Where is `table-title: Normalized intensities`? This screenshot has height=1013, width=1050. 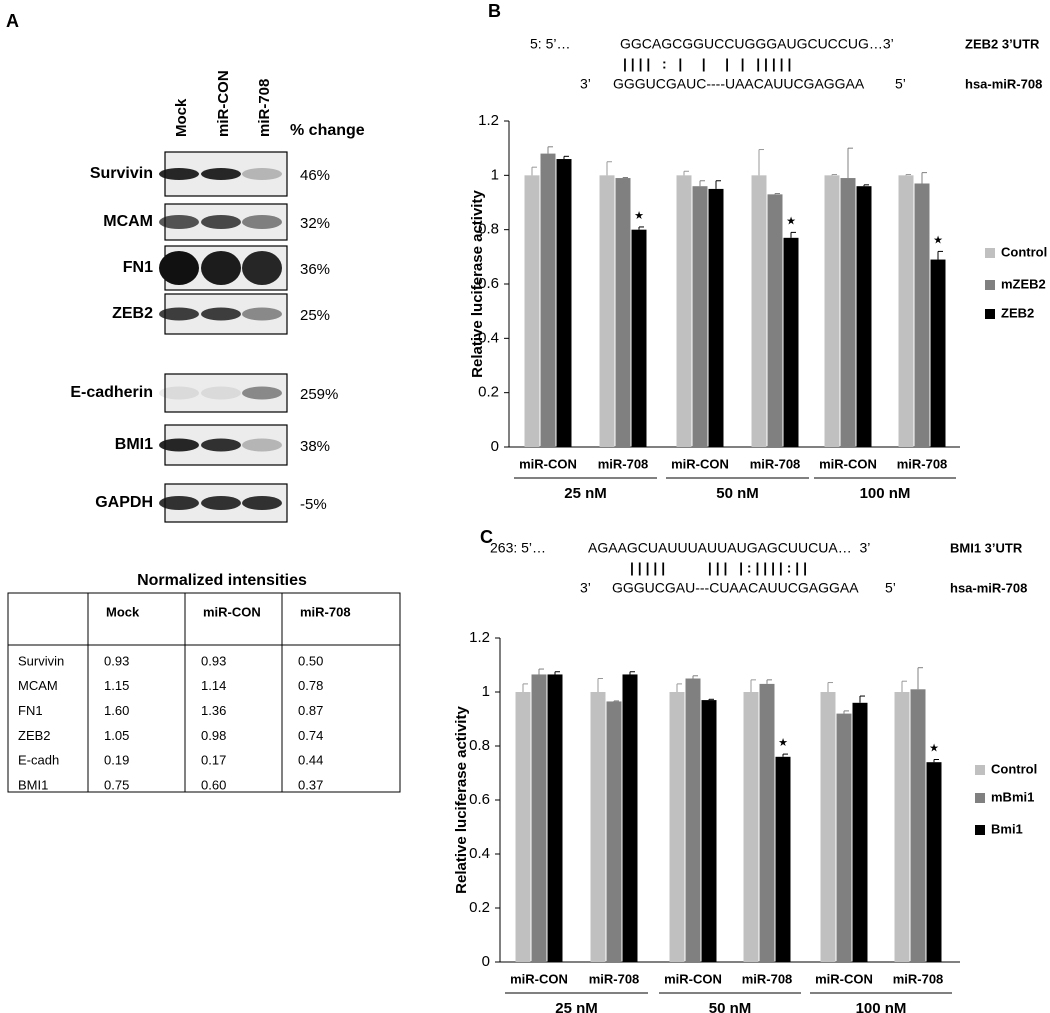 table-title: Normalized intensities is located at coordinates (222, 580).